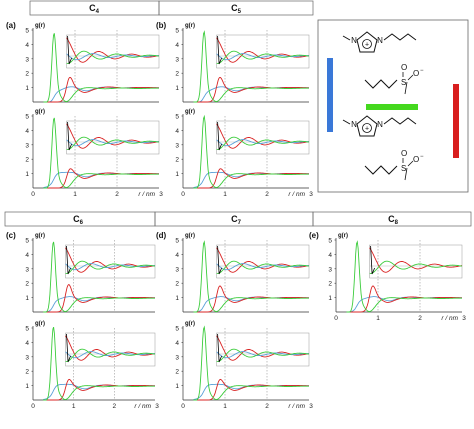  I want to click on panel-a-top: 1 2 3 4 5 g(r) (a), so click(83, 62).